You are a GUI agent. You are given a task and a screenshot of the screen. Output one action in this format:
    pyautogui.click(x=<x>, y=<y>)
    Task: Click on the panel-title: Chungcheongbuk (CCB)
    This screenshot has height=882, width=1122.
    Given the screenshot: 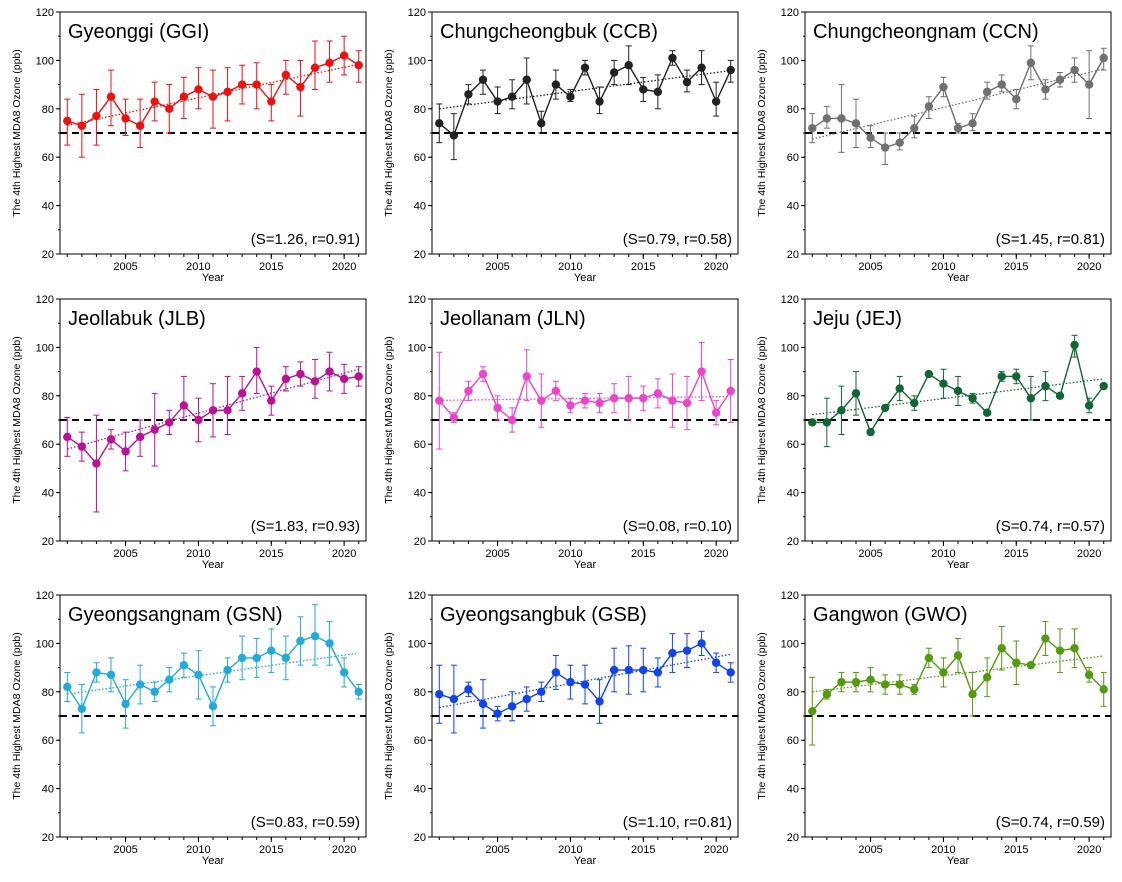 What is the action you would take?
    pyautogui.click(x=549, y=32)
    